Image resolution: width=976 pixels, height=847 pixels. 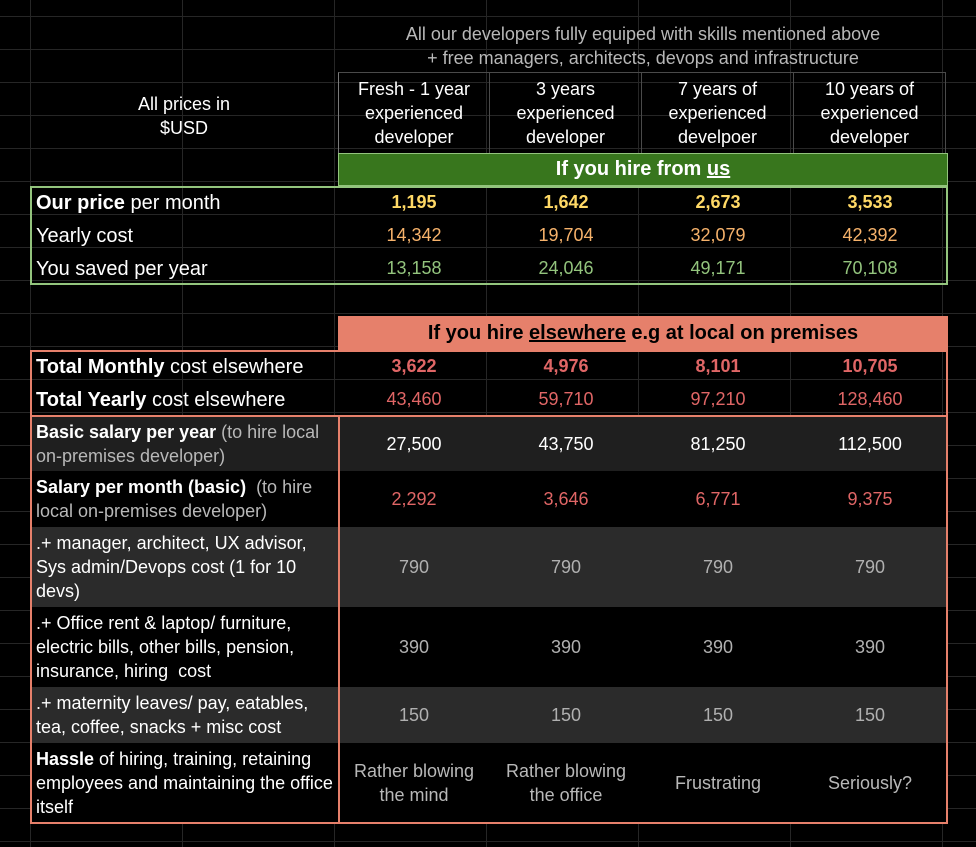 I want to click on hassle-cell: Frustrating, so click(x=718, y=782).